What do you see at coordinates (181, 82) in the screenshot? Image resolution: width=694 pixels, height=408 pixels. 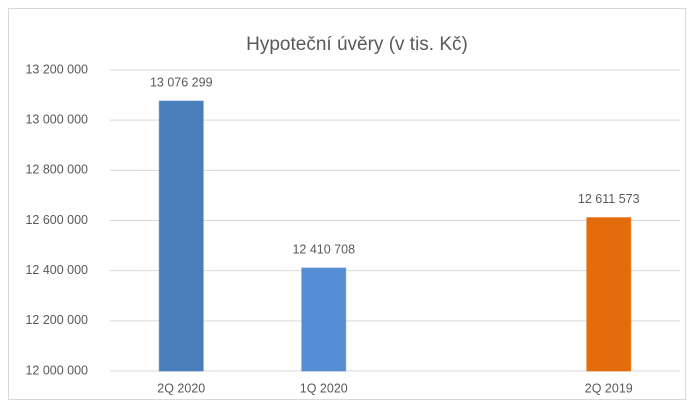 I see `data-label: 13 076 299` at bounding box center [181, 82].